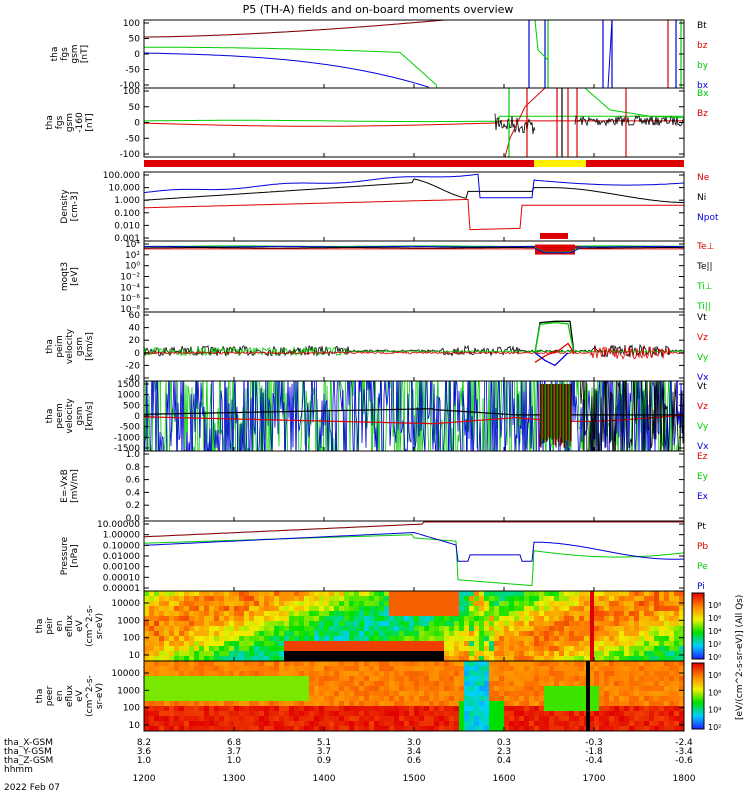 The width and height of the screenshot is (750, 800). I want to click on colorbar-tick-label: 10⁶, so click(714, 618).